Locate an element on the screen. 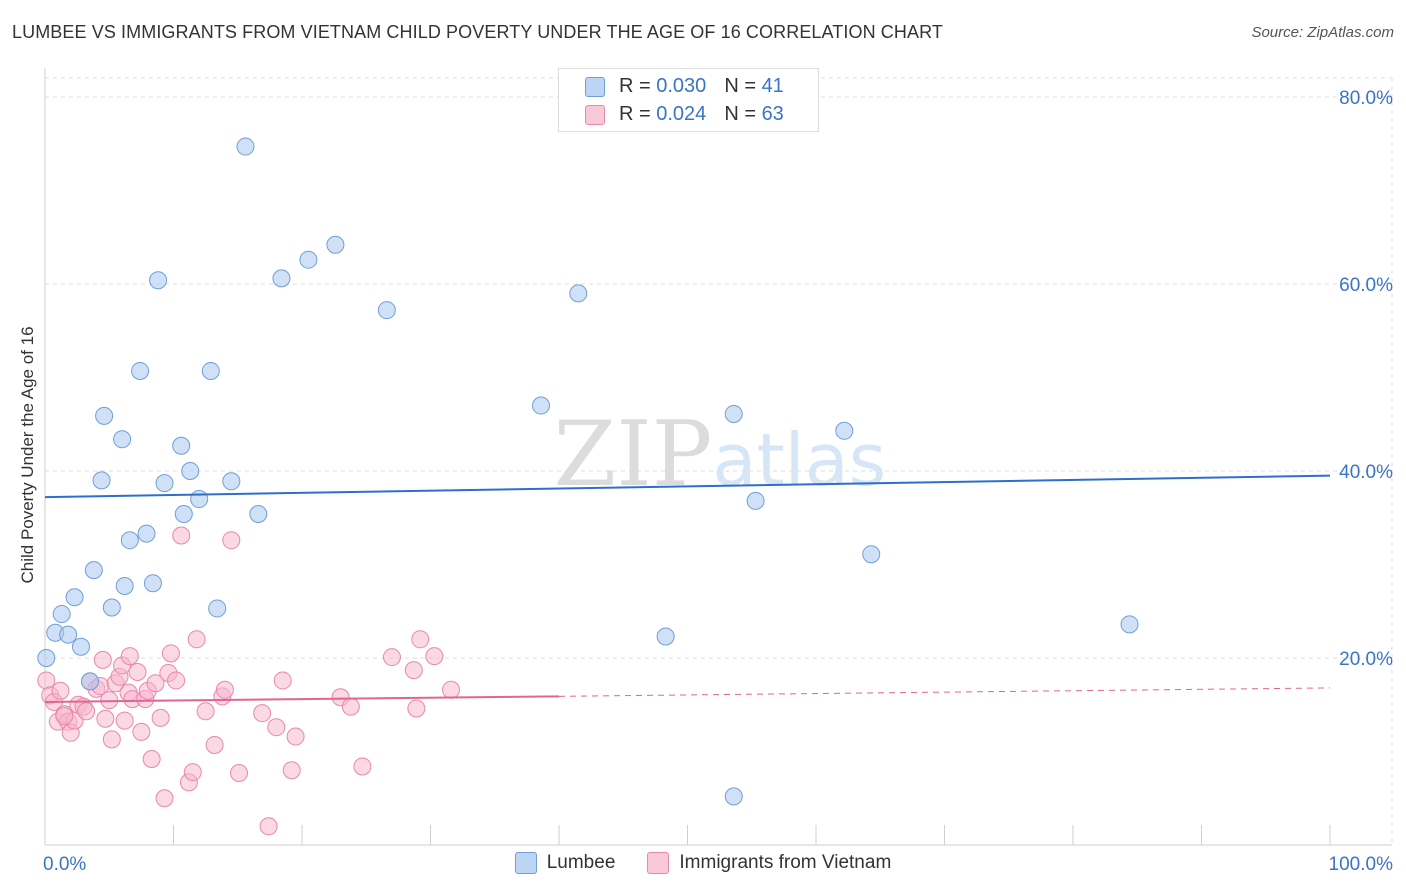 The height and width of the screenshot is (892, 1406). legend-row-lumbee: R = 0.030 N = 41 is located at coordinates (684, 86).